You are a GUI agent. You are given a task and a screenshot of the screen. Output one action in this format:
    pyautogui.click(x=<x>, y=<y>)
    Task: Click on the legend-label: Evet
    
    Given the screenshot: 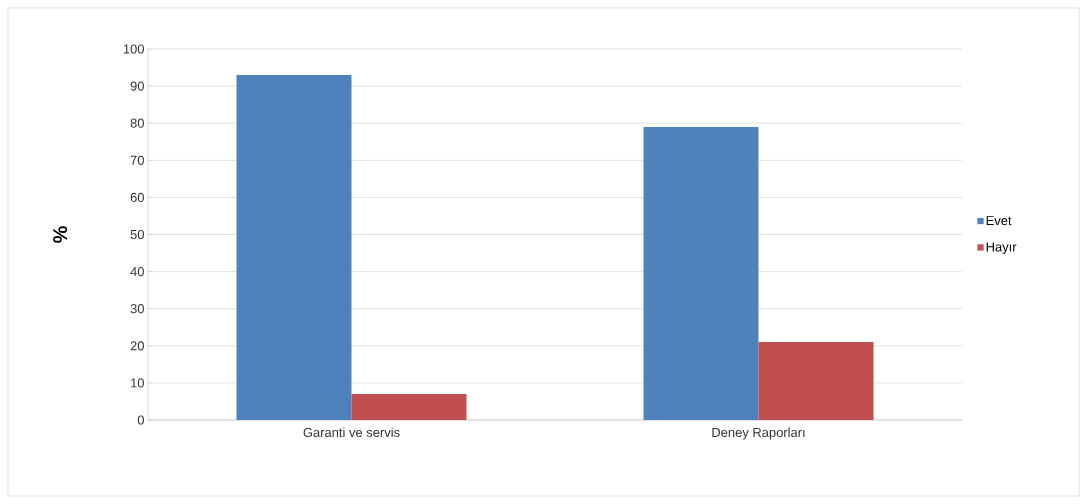 What is the action you would take?
    pyautogui.click(x=999, y=221)
    